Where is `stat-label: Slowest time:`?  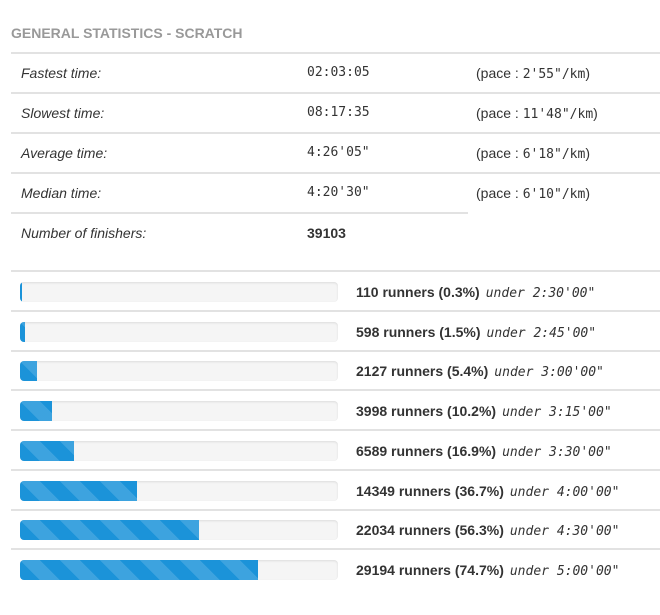
stat-label: Slowest time: is located at coordinates (63, 113).